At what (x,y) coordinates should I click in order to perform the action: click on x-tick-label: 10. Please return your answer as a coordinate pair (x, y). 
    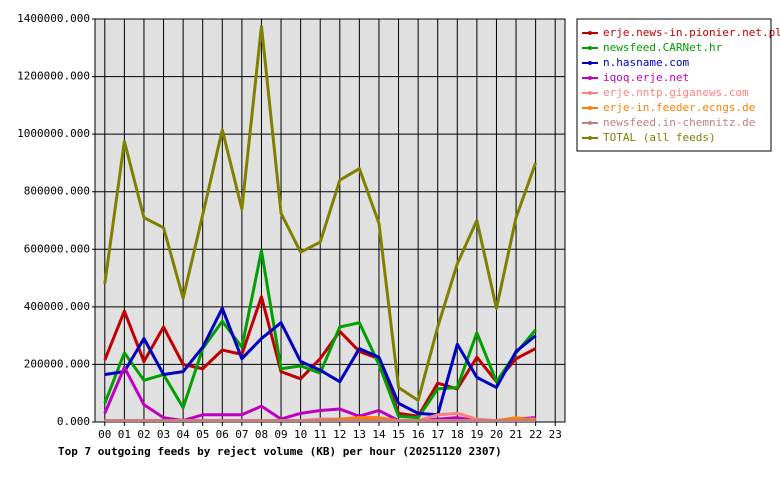
    Looking at the image, I should click on (300, 434).